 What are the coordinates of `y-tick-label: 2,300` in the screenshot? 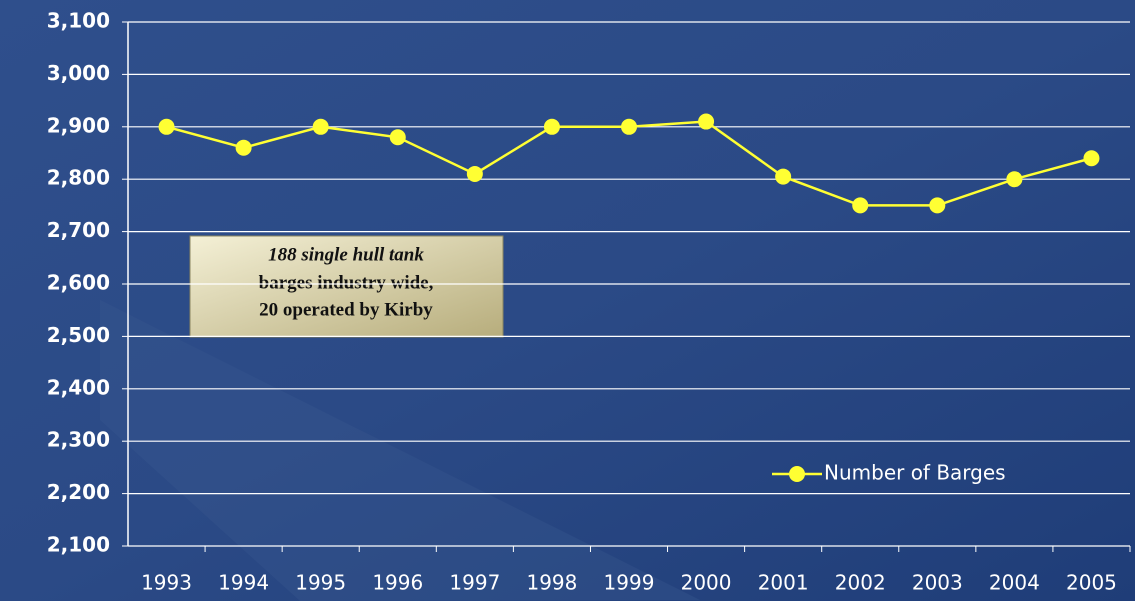 It's located at (78, 440).